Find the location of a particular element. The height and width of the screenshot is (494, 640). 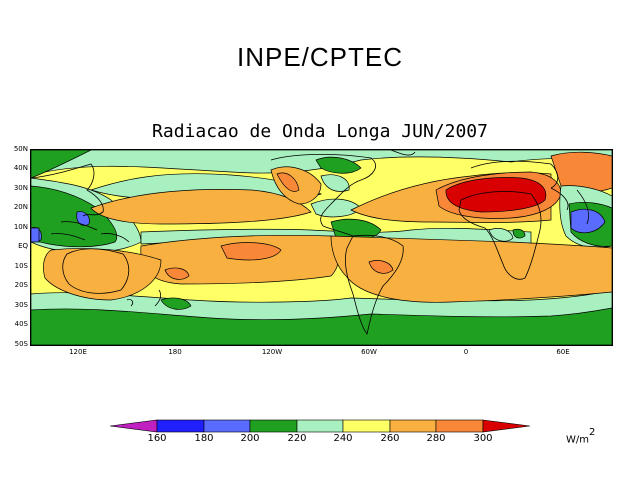

colorbar-label-160: 160 is located at coordinates (157, 438).